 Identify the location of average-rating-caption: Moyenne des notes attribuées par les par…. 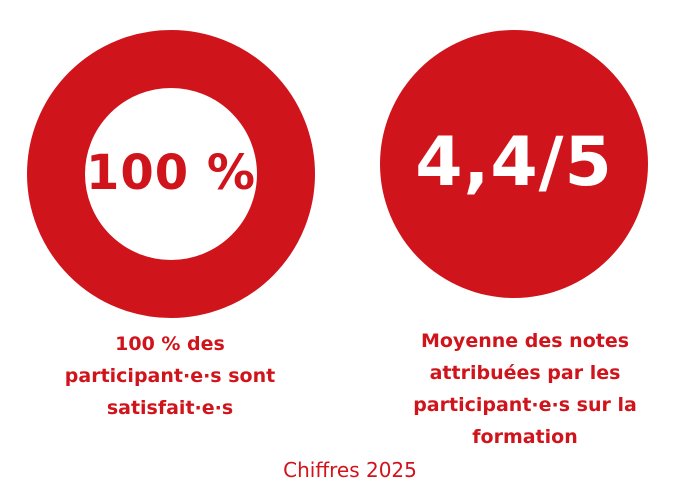
(525, 389).